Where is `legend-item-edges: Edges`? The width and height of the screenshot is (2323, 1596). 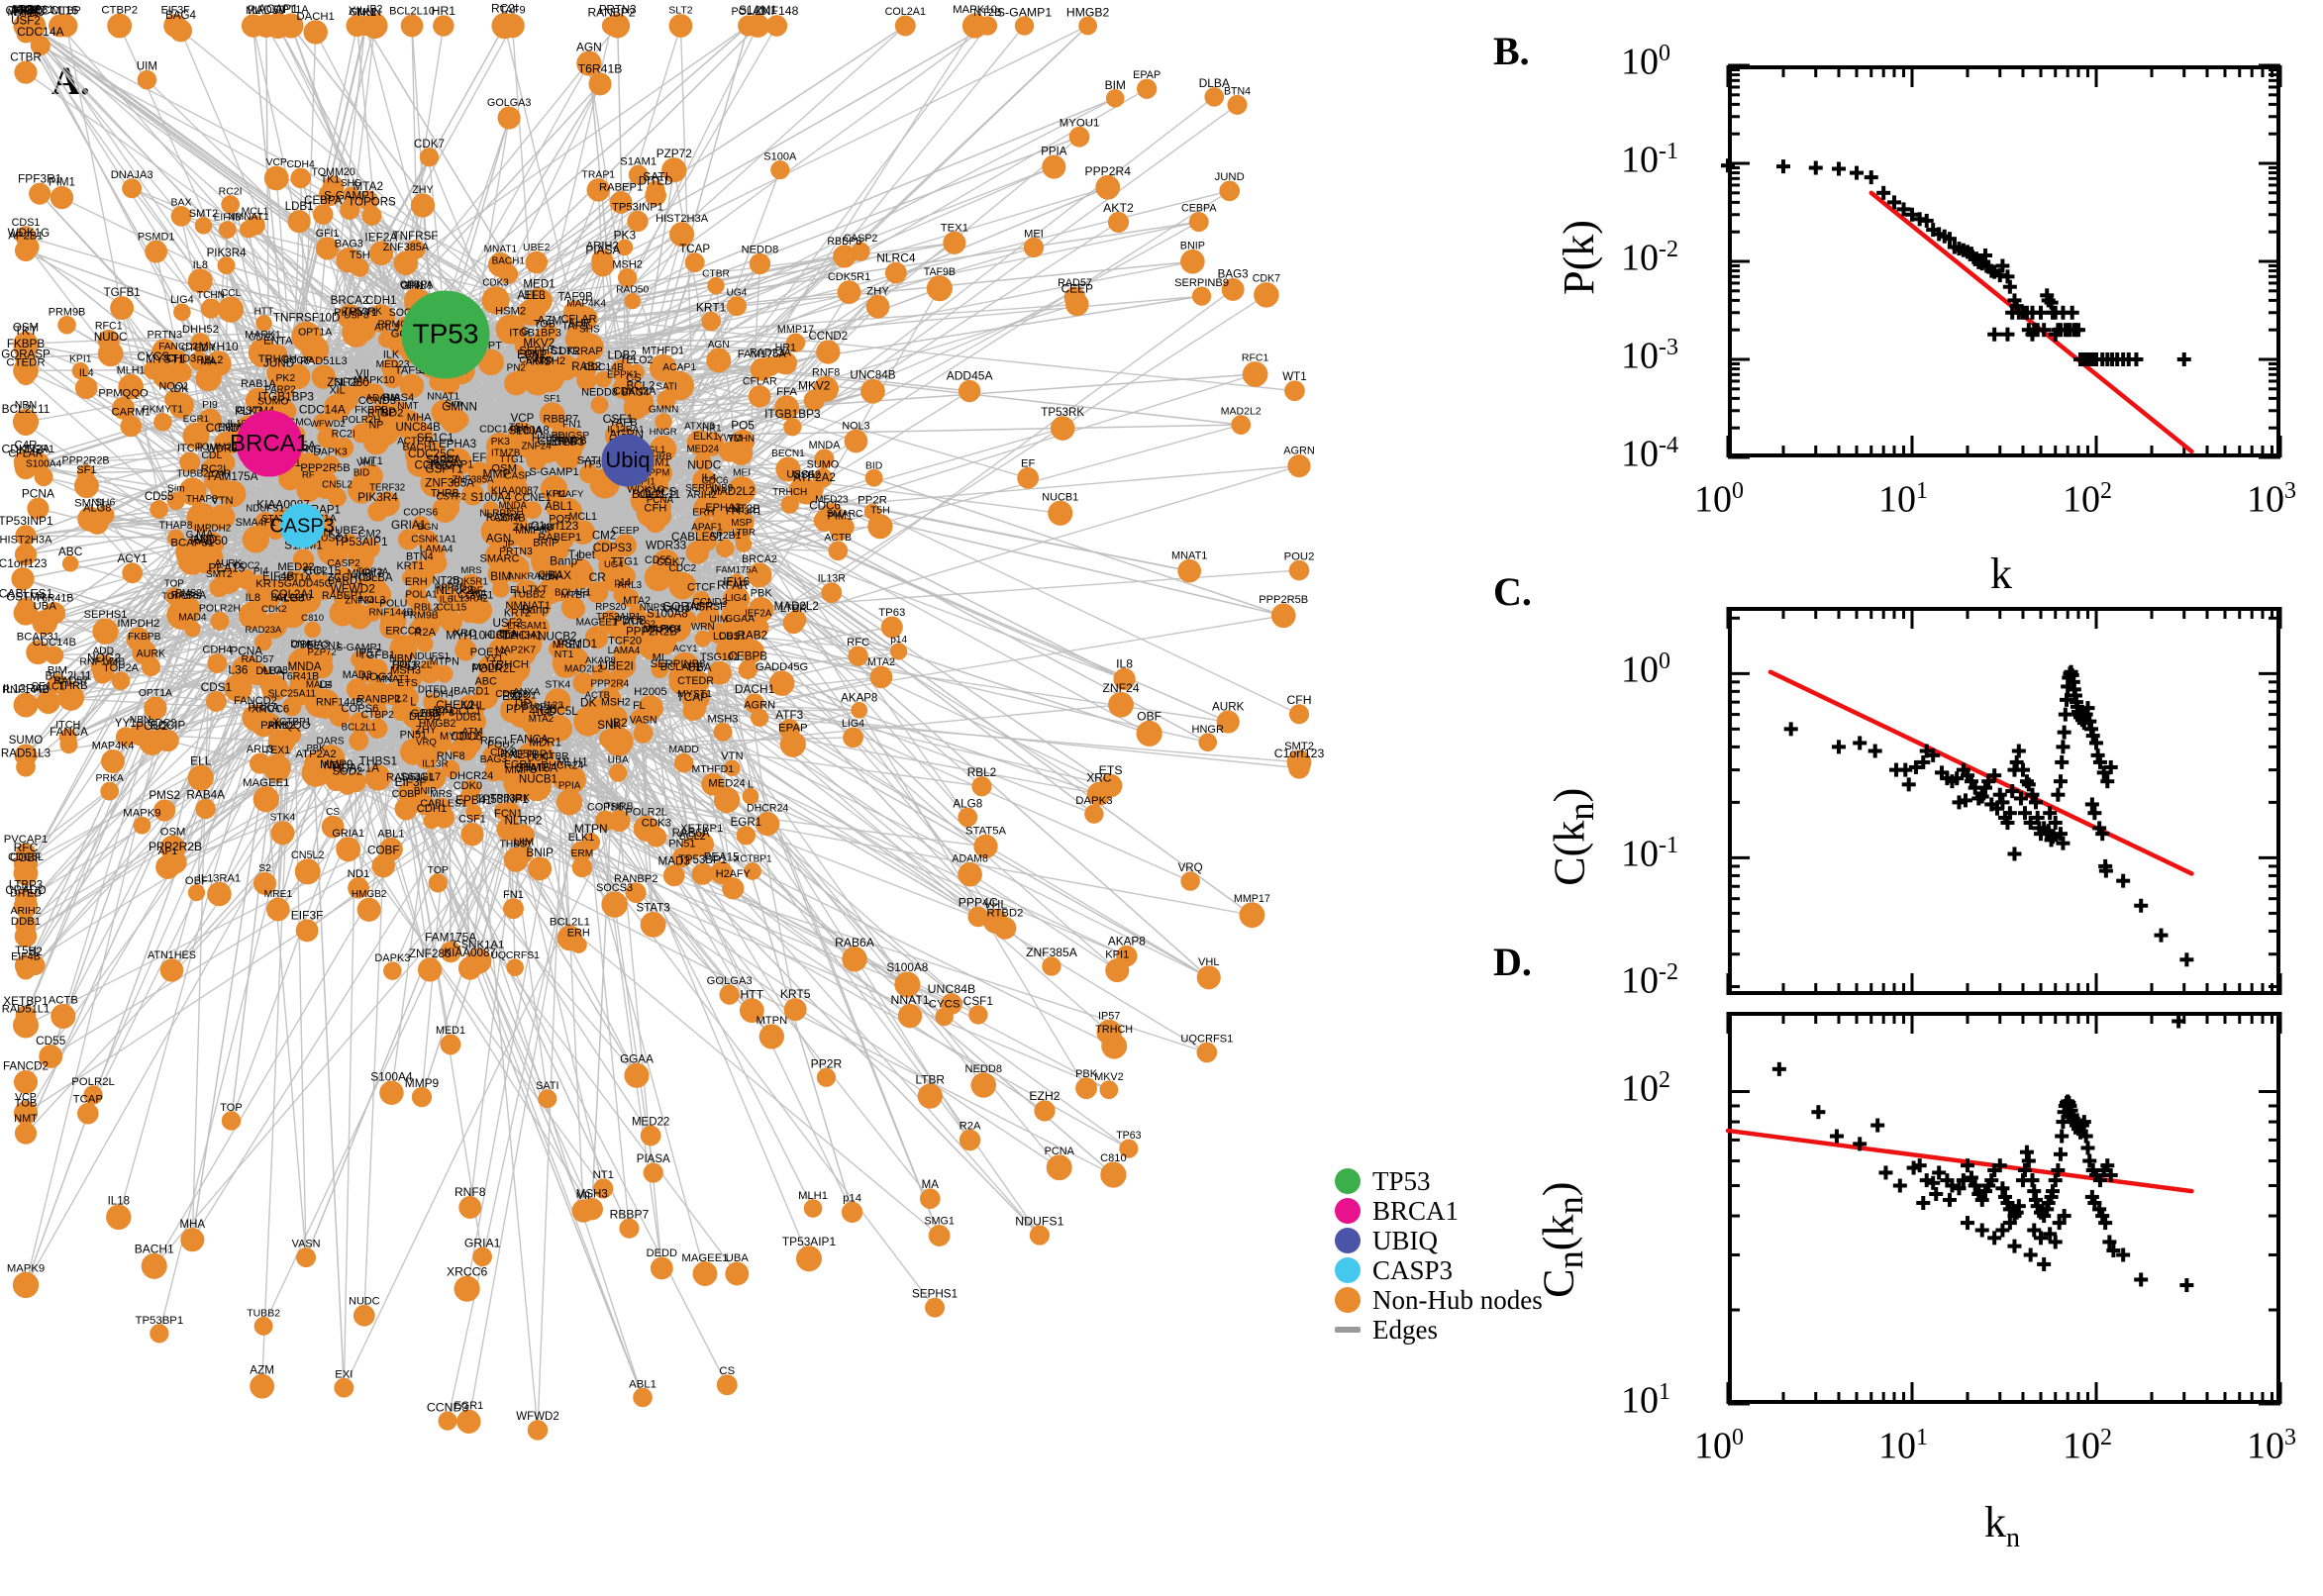 legend-item-edges: Edges is located at coordinates (1439, 1330).